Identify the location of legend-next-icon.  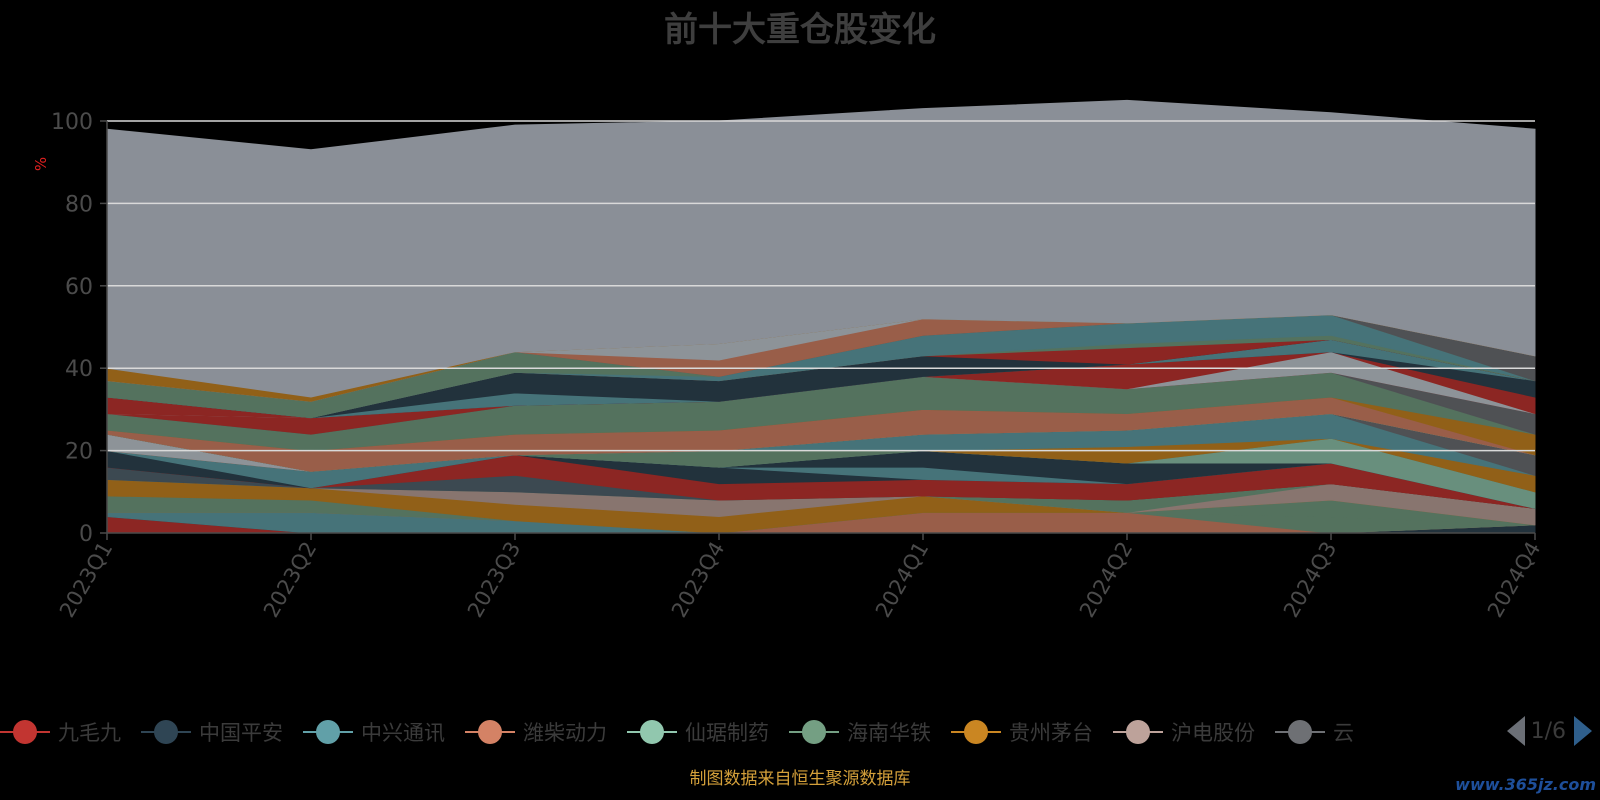
(1583, 731).